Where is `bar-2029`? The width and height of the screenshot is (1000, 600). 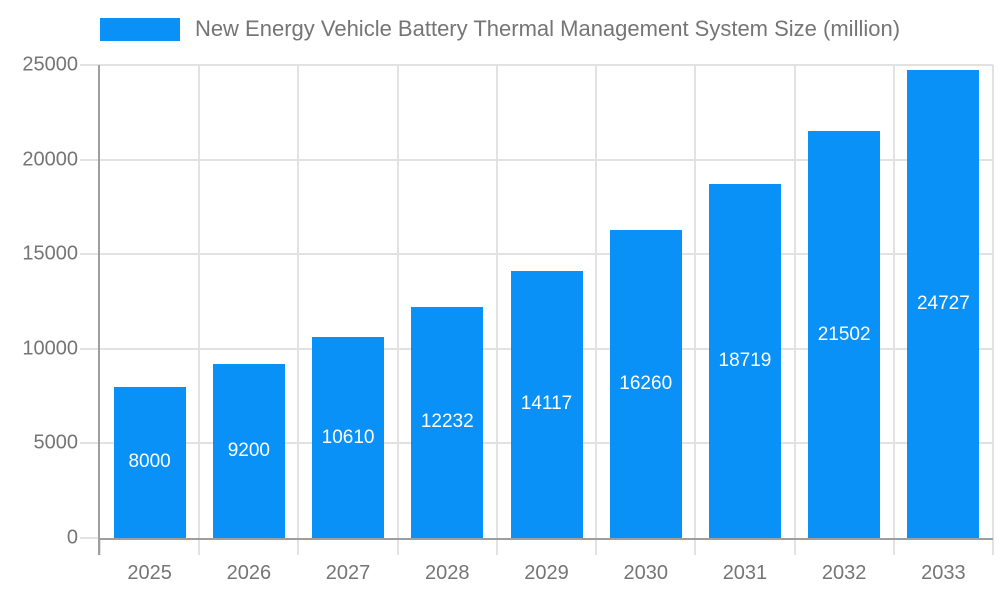 bar-2029 is located at coordinates (546, 404).